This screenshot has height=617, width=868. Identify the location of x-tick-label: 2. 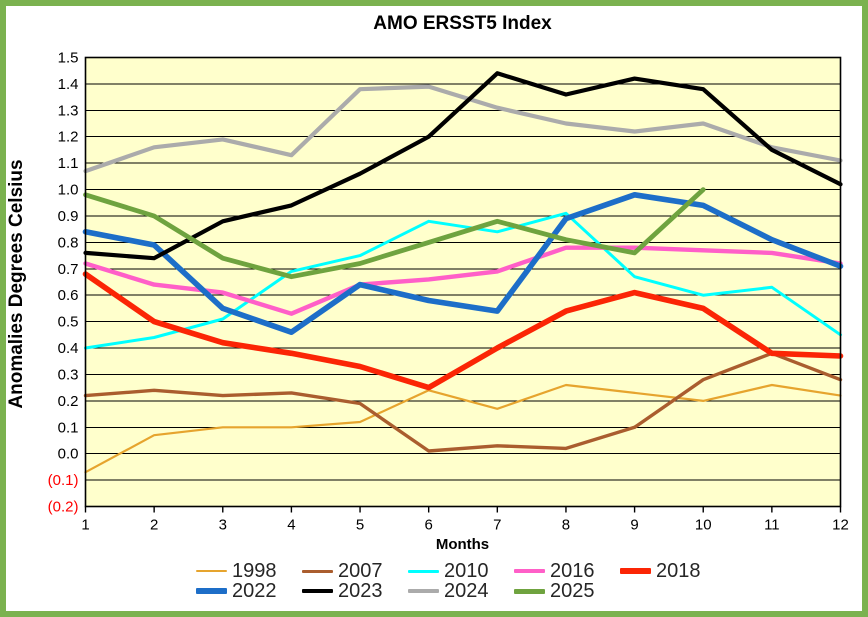
(154, 525).